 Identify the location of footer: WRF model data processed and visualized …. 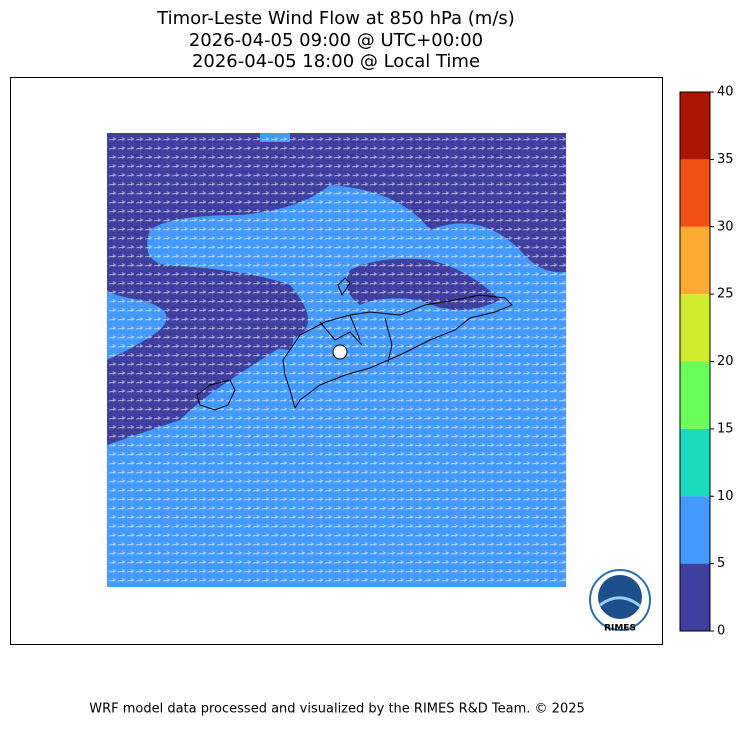
(337, 709).